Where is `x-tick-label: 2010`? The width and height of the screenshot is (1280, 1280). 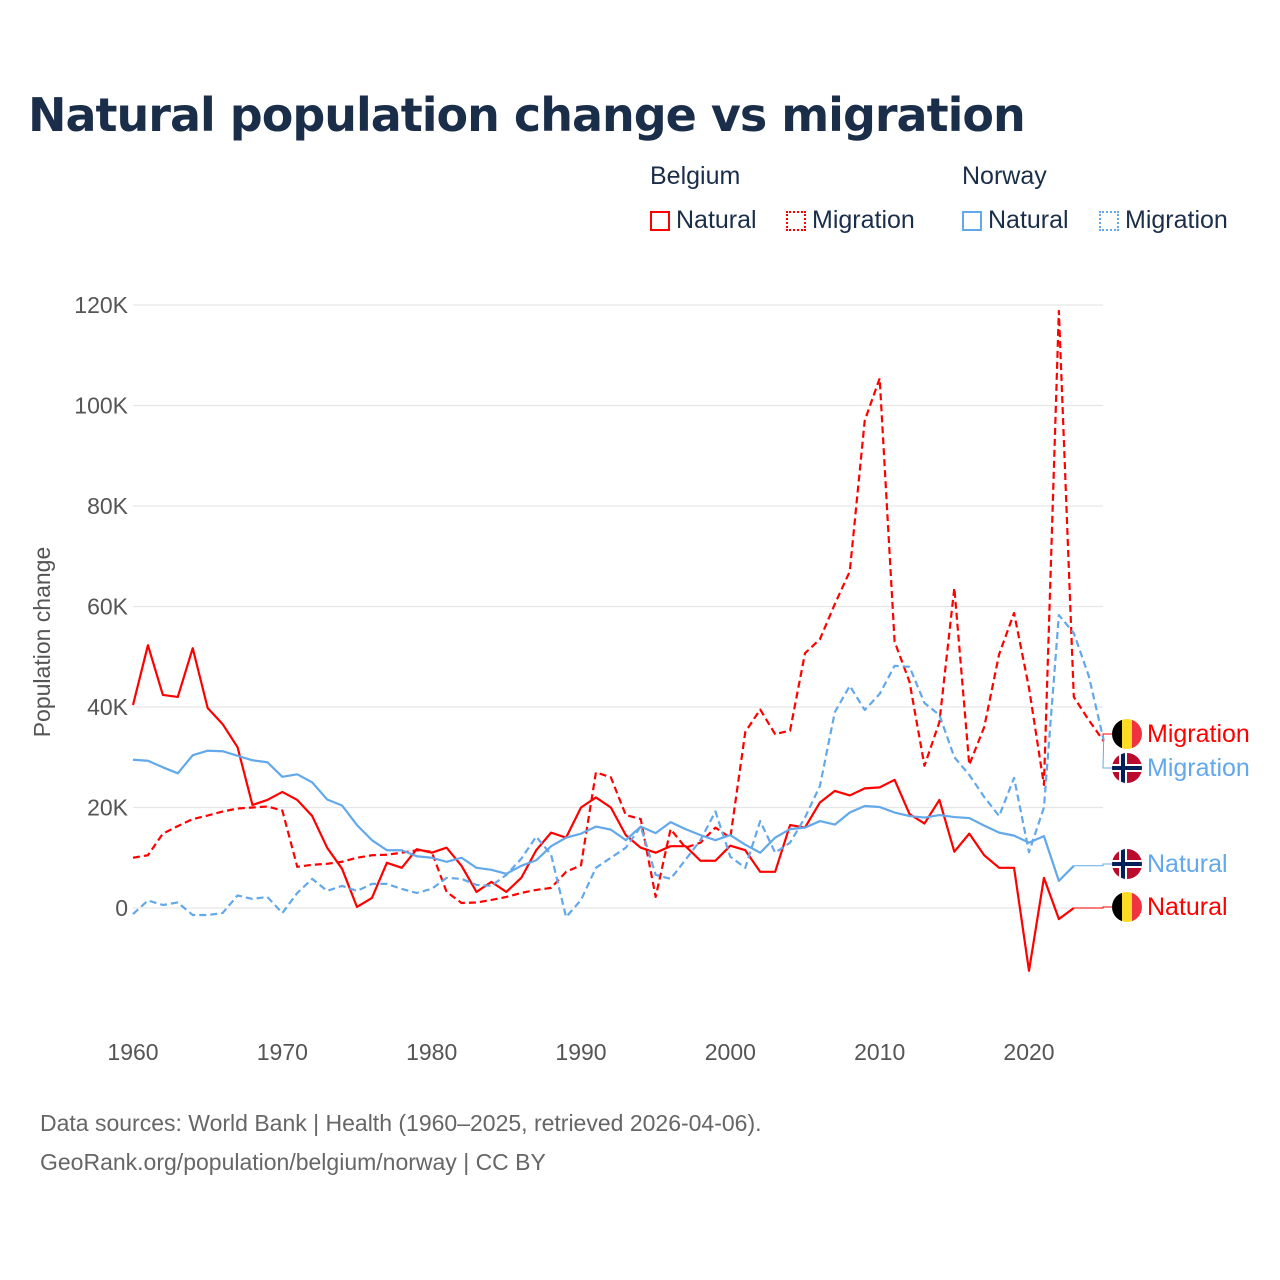 x-tick-label: 2010 is located at coordinates (879, 1052).